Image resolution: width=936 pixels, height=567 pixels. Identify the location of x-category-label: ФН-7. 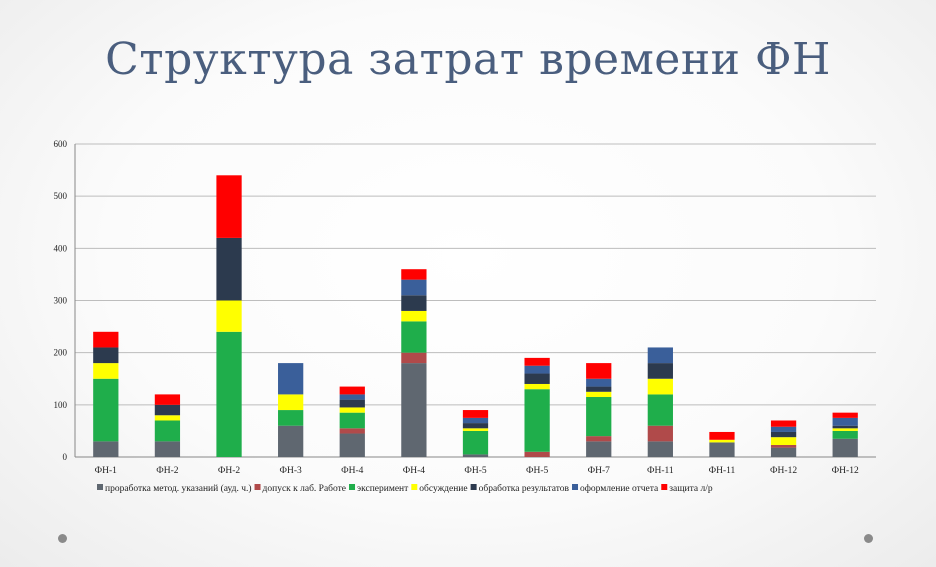
(599, 471).